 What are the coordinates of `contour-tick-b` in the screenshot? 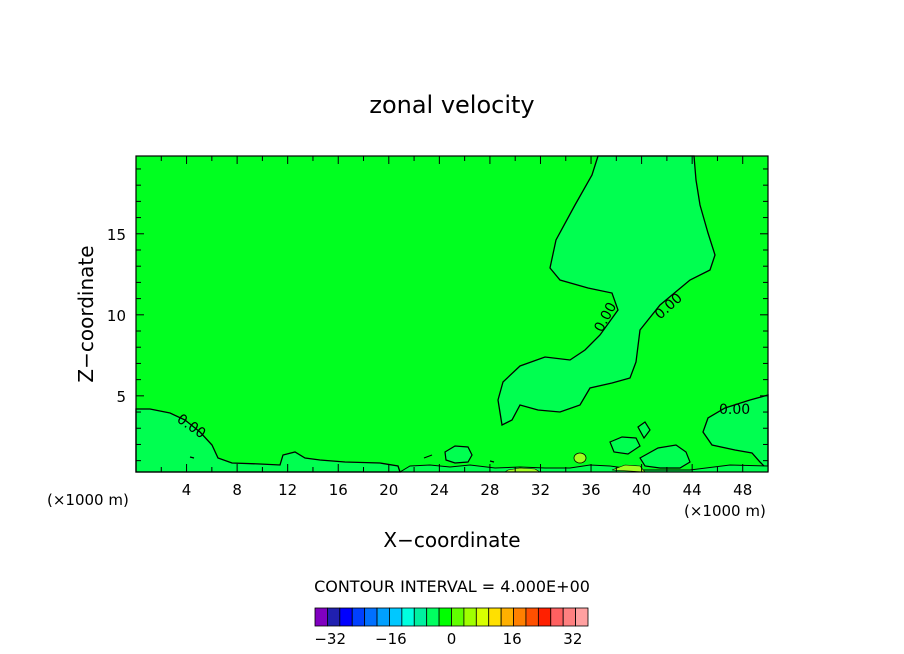 It's located at (192, 457).